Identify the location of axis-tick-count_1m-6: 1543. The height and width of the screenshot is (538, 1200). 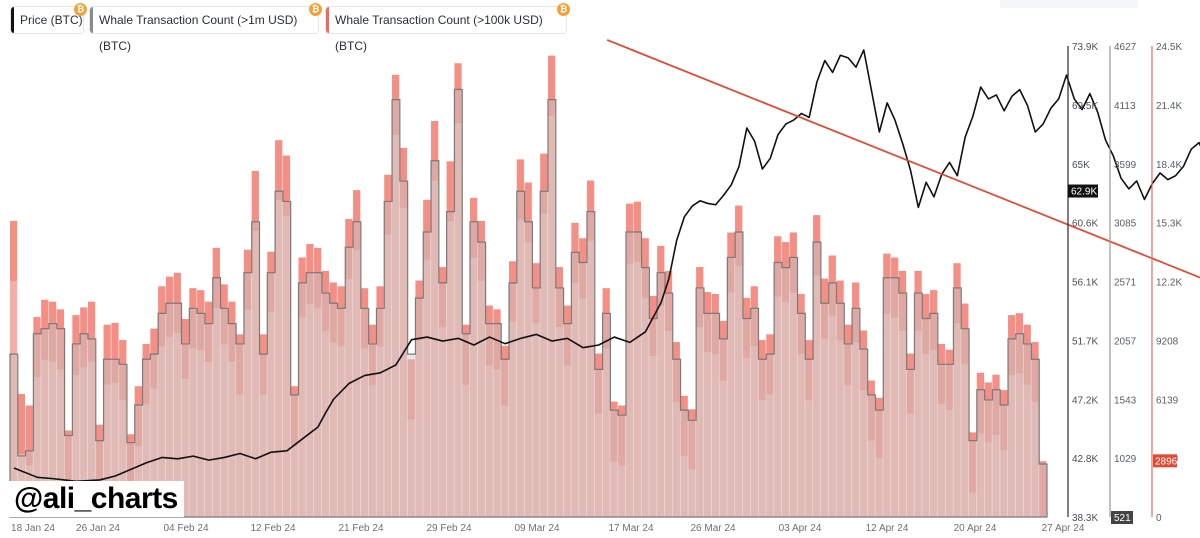
(1125, 400).